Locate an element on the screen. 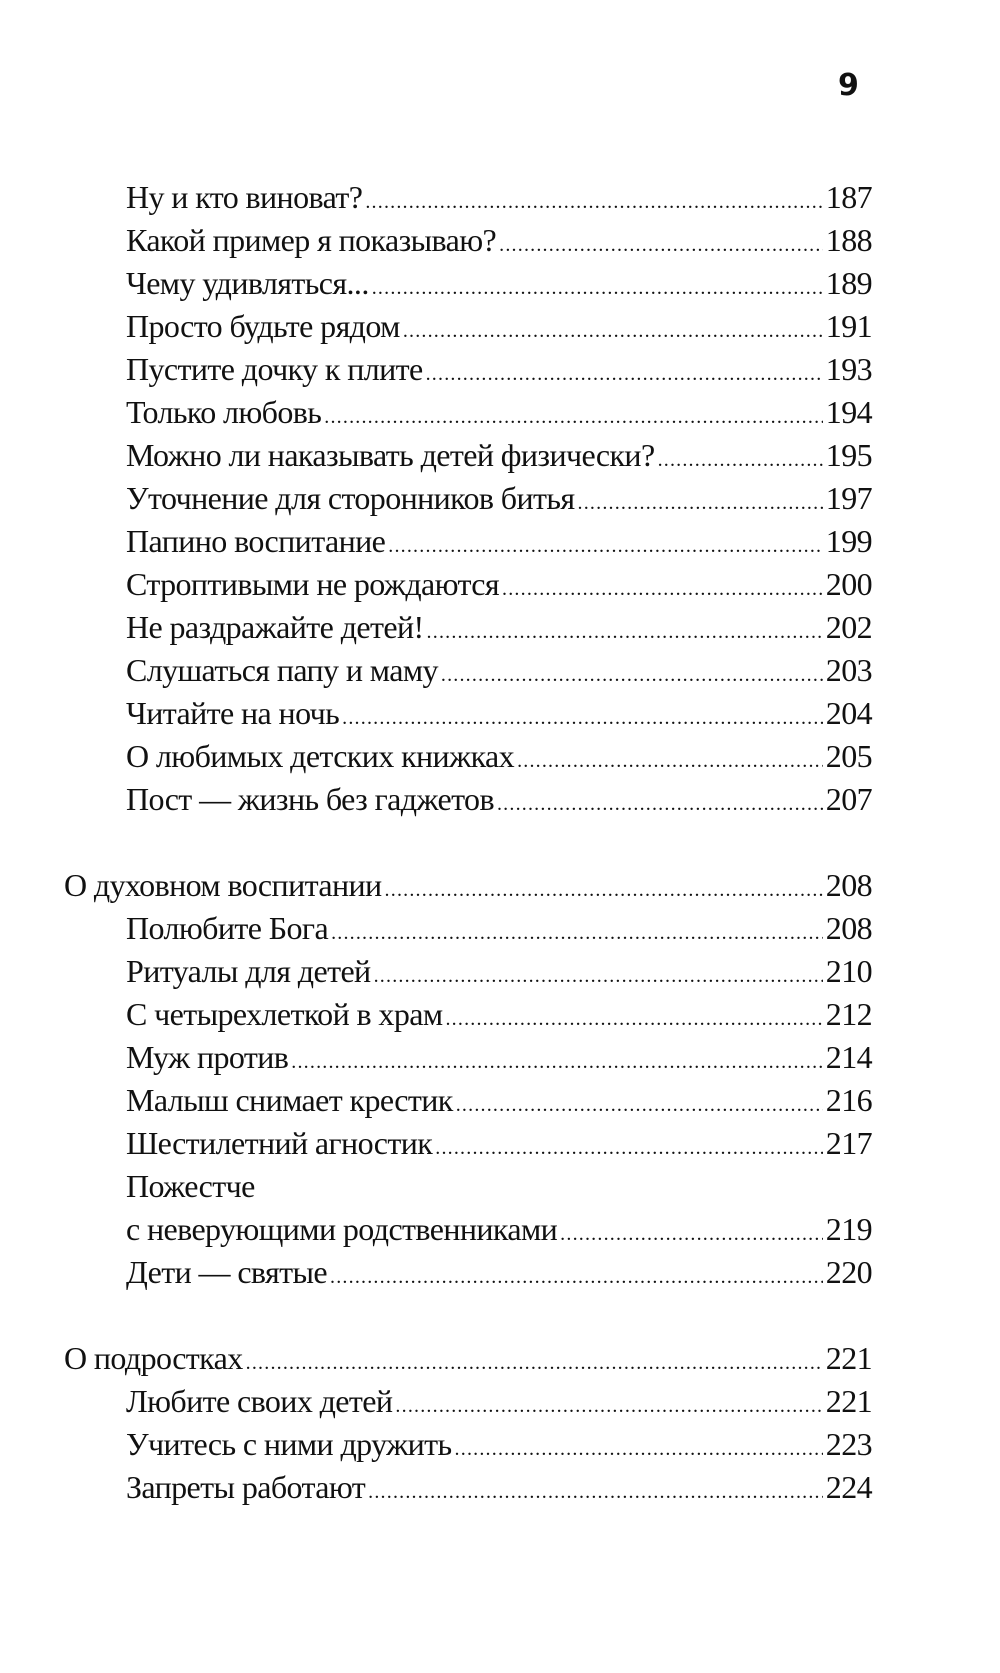 Image resolution: width=1000 pixels, height=1673 pixels. toc-entry: Можно ли наказывать детей физически? 195 is located at coordinates (499, 455).